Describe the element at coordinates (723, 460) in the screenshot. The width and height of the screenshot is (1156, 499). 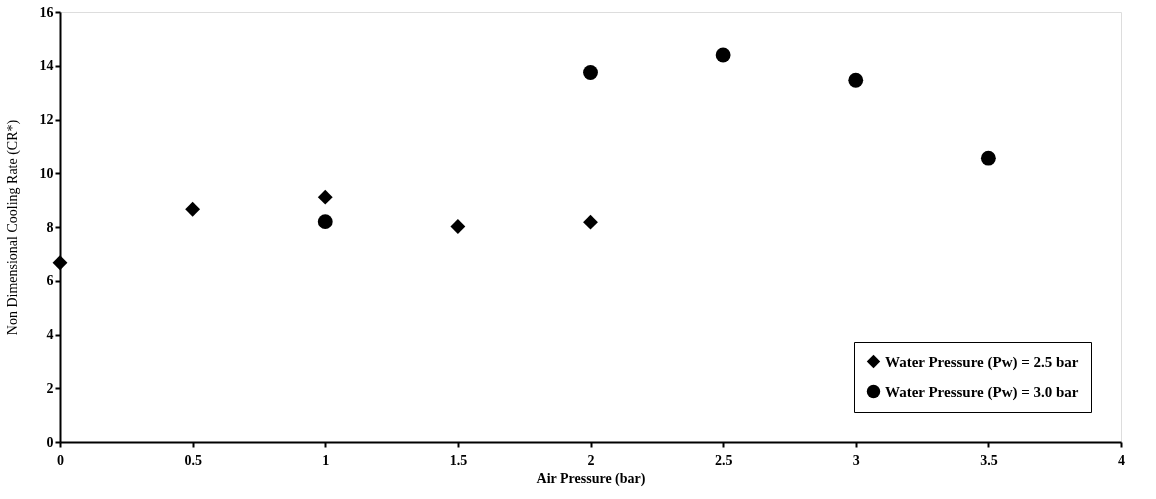
I see `x-tick-label: 2.5` at that location.